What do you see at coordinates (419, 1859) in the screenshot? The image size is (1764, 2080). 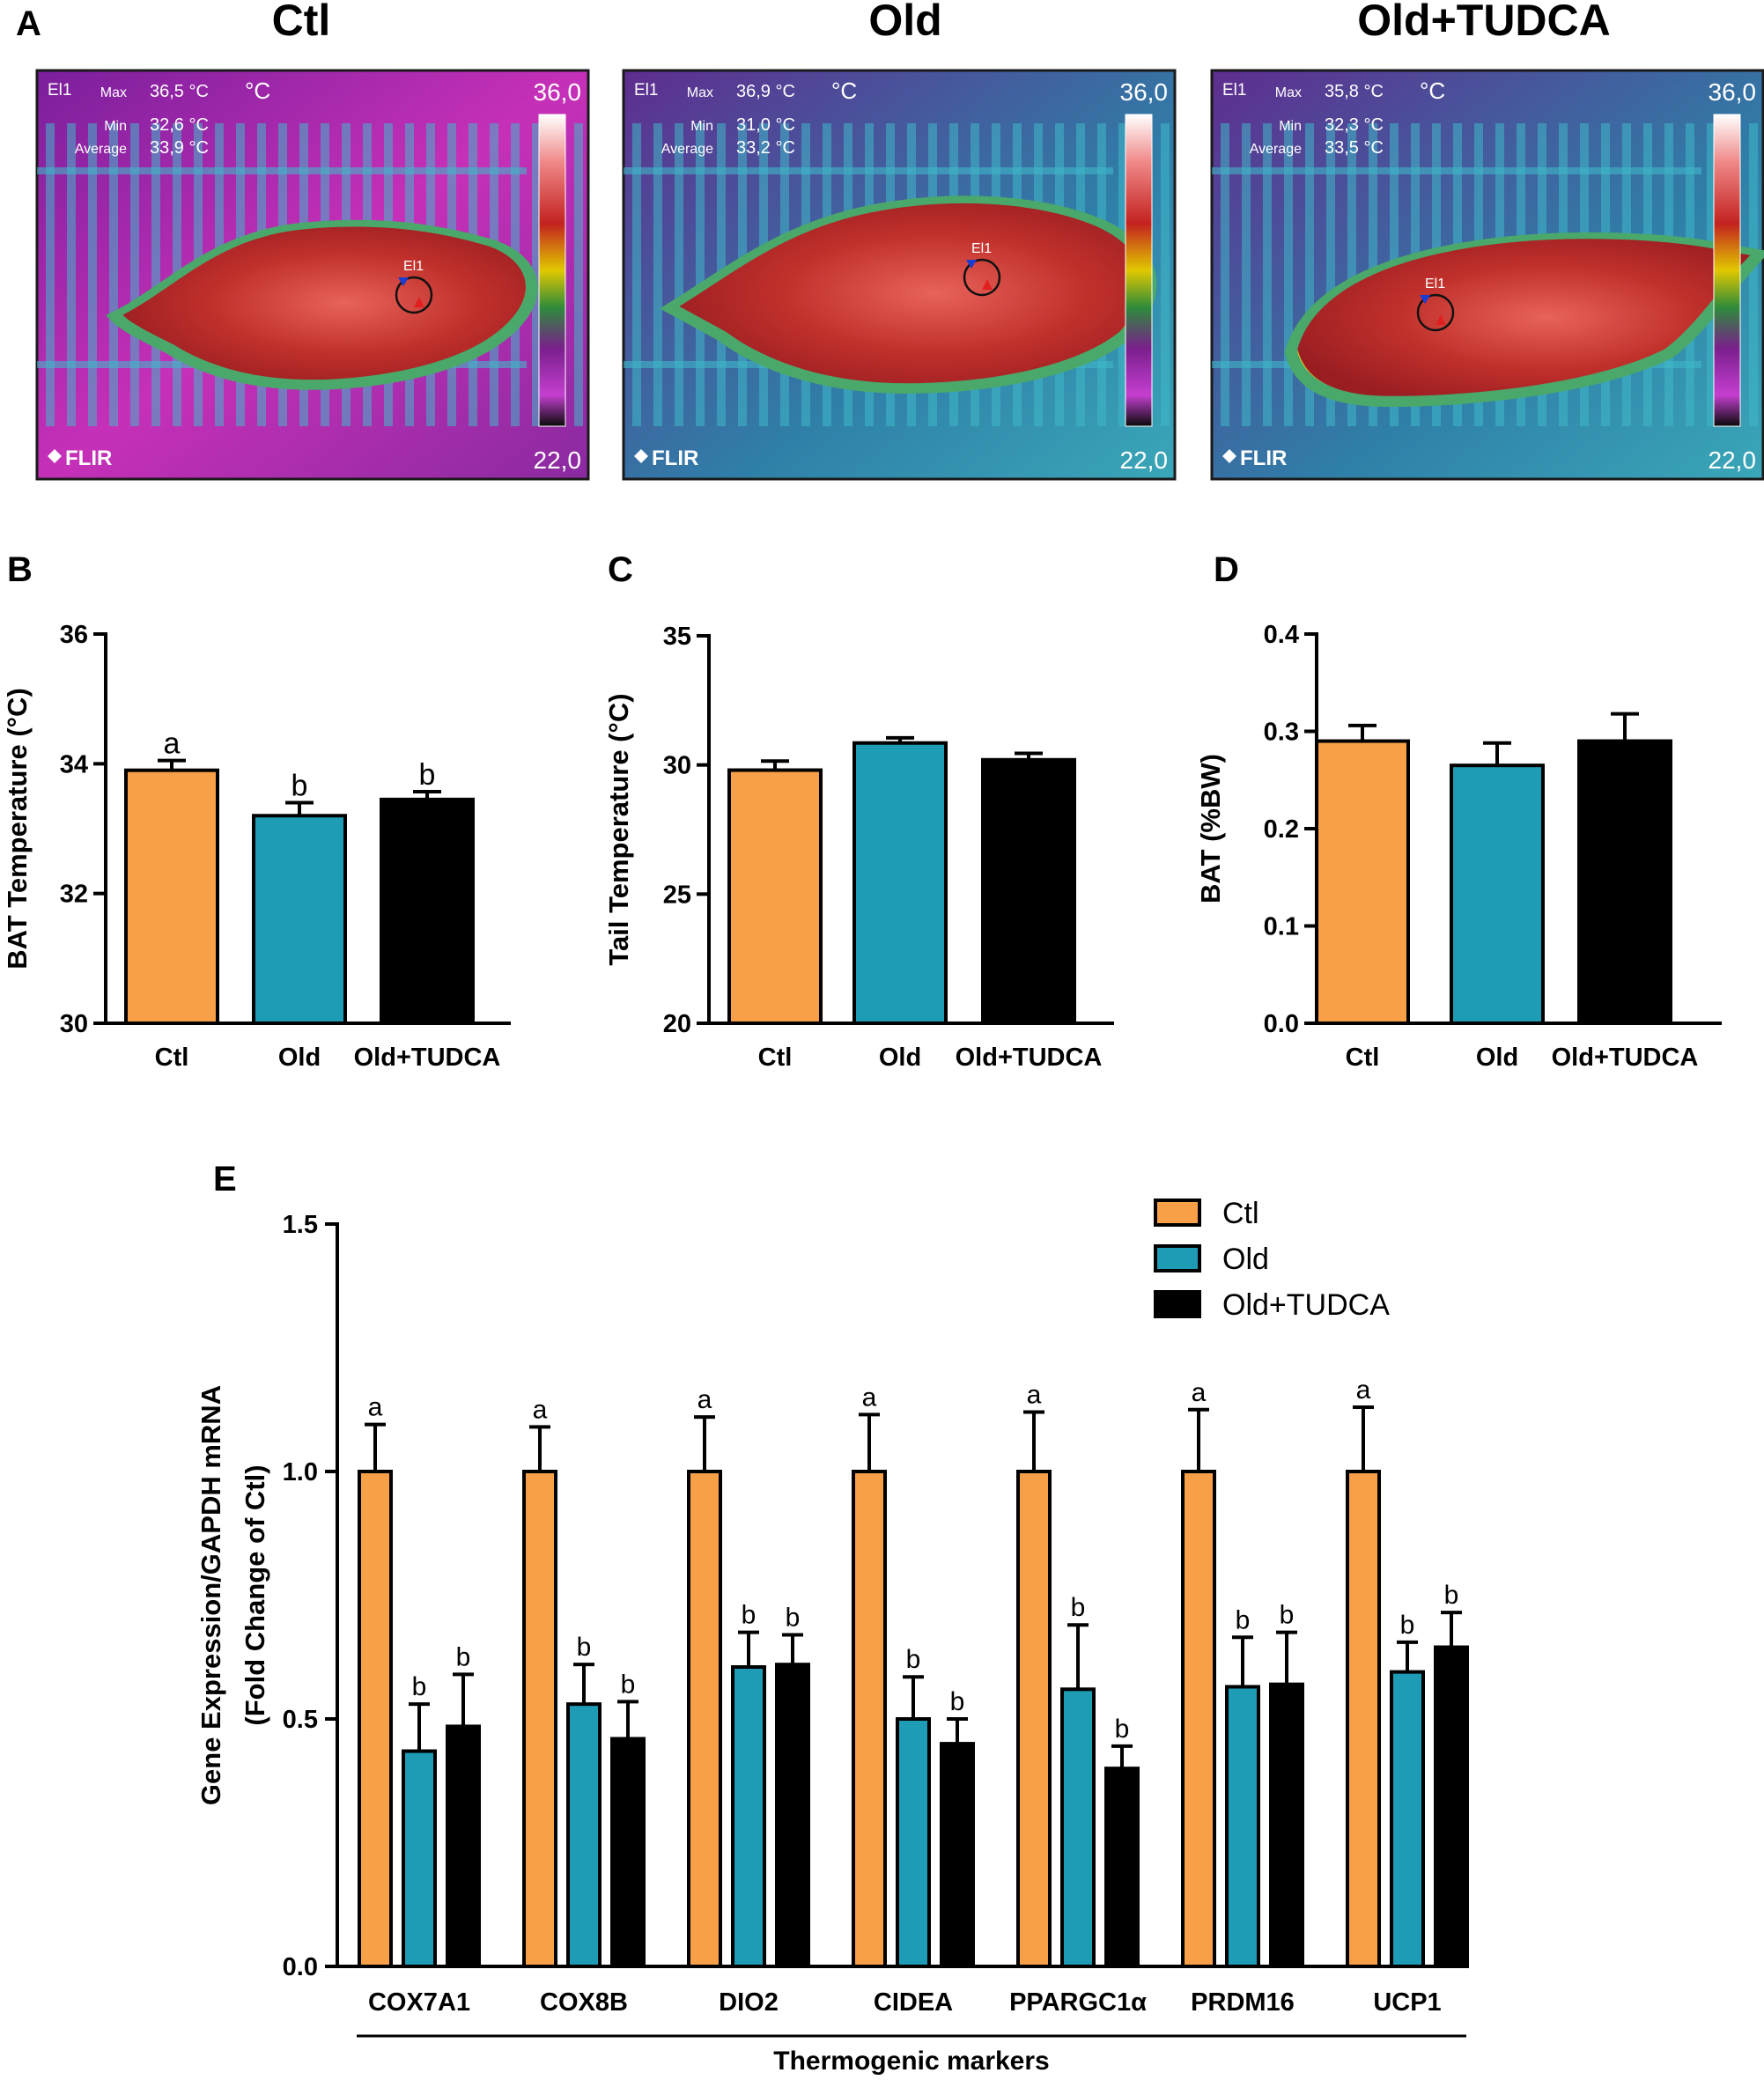 I see `bar-cox7a1-old` at bounding box center [419, 1859].